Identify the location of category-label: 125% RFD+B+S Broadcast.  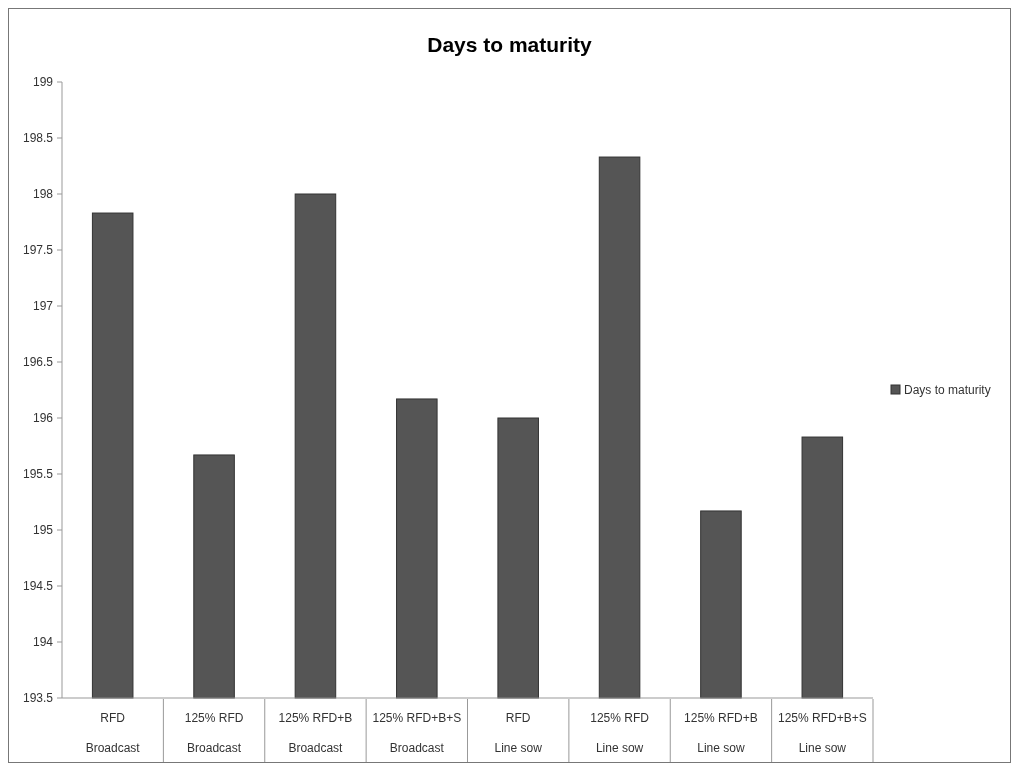
(417, 733).